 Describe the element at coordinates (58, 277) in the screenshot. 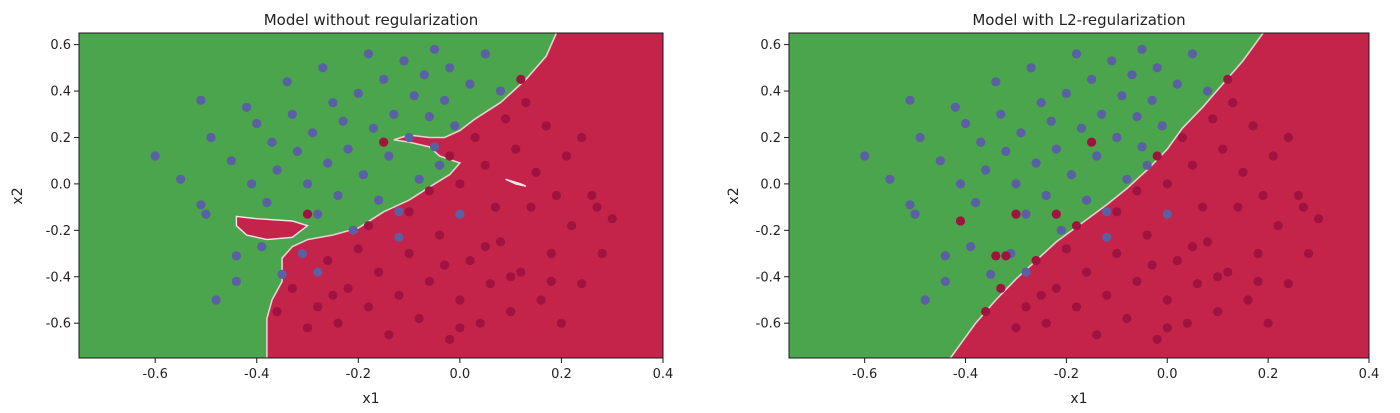

I see `y-tick-label: -0.4` at that location.